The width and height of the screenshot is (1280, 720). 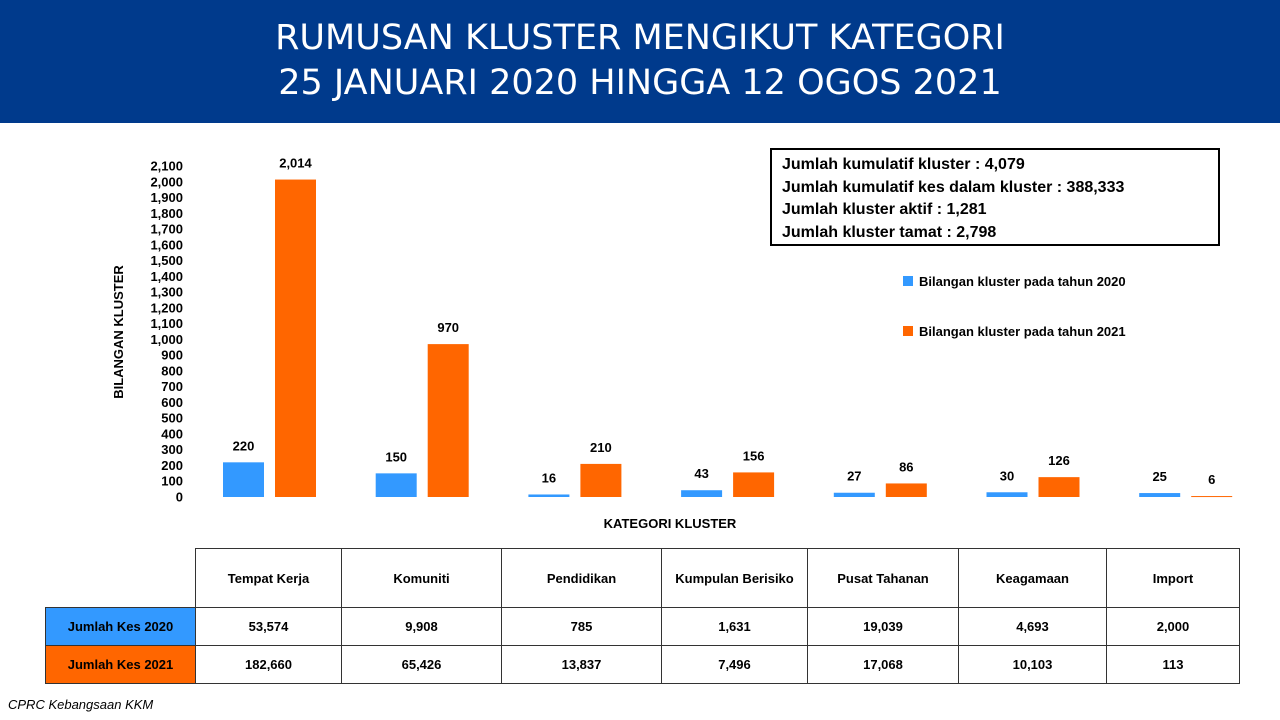 I want to click on table-header-cell: Komuniti, so click(x=421, y=578).